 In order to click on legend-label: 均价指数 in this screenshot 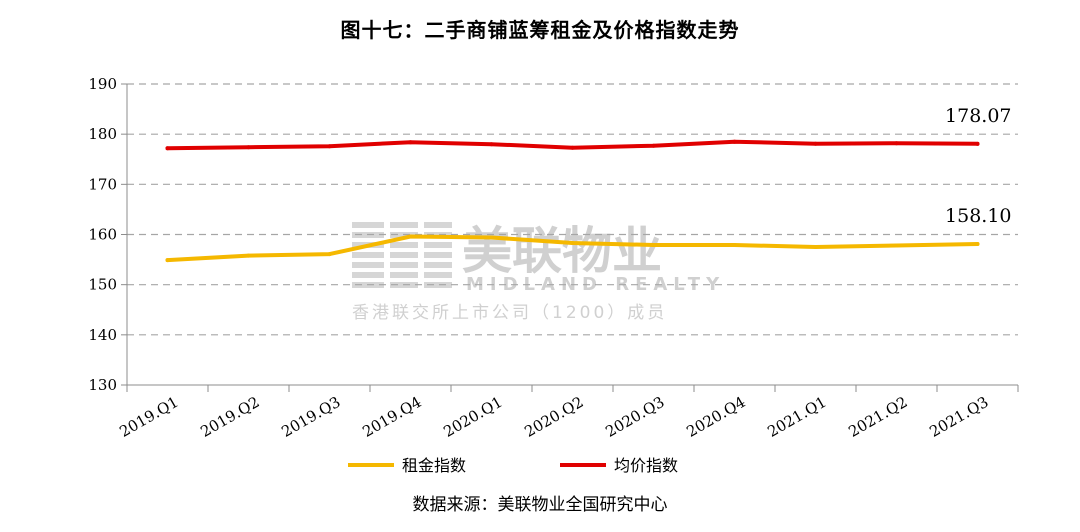, I will do `click(646, 465)`.